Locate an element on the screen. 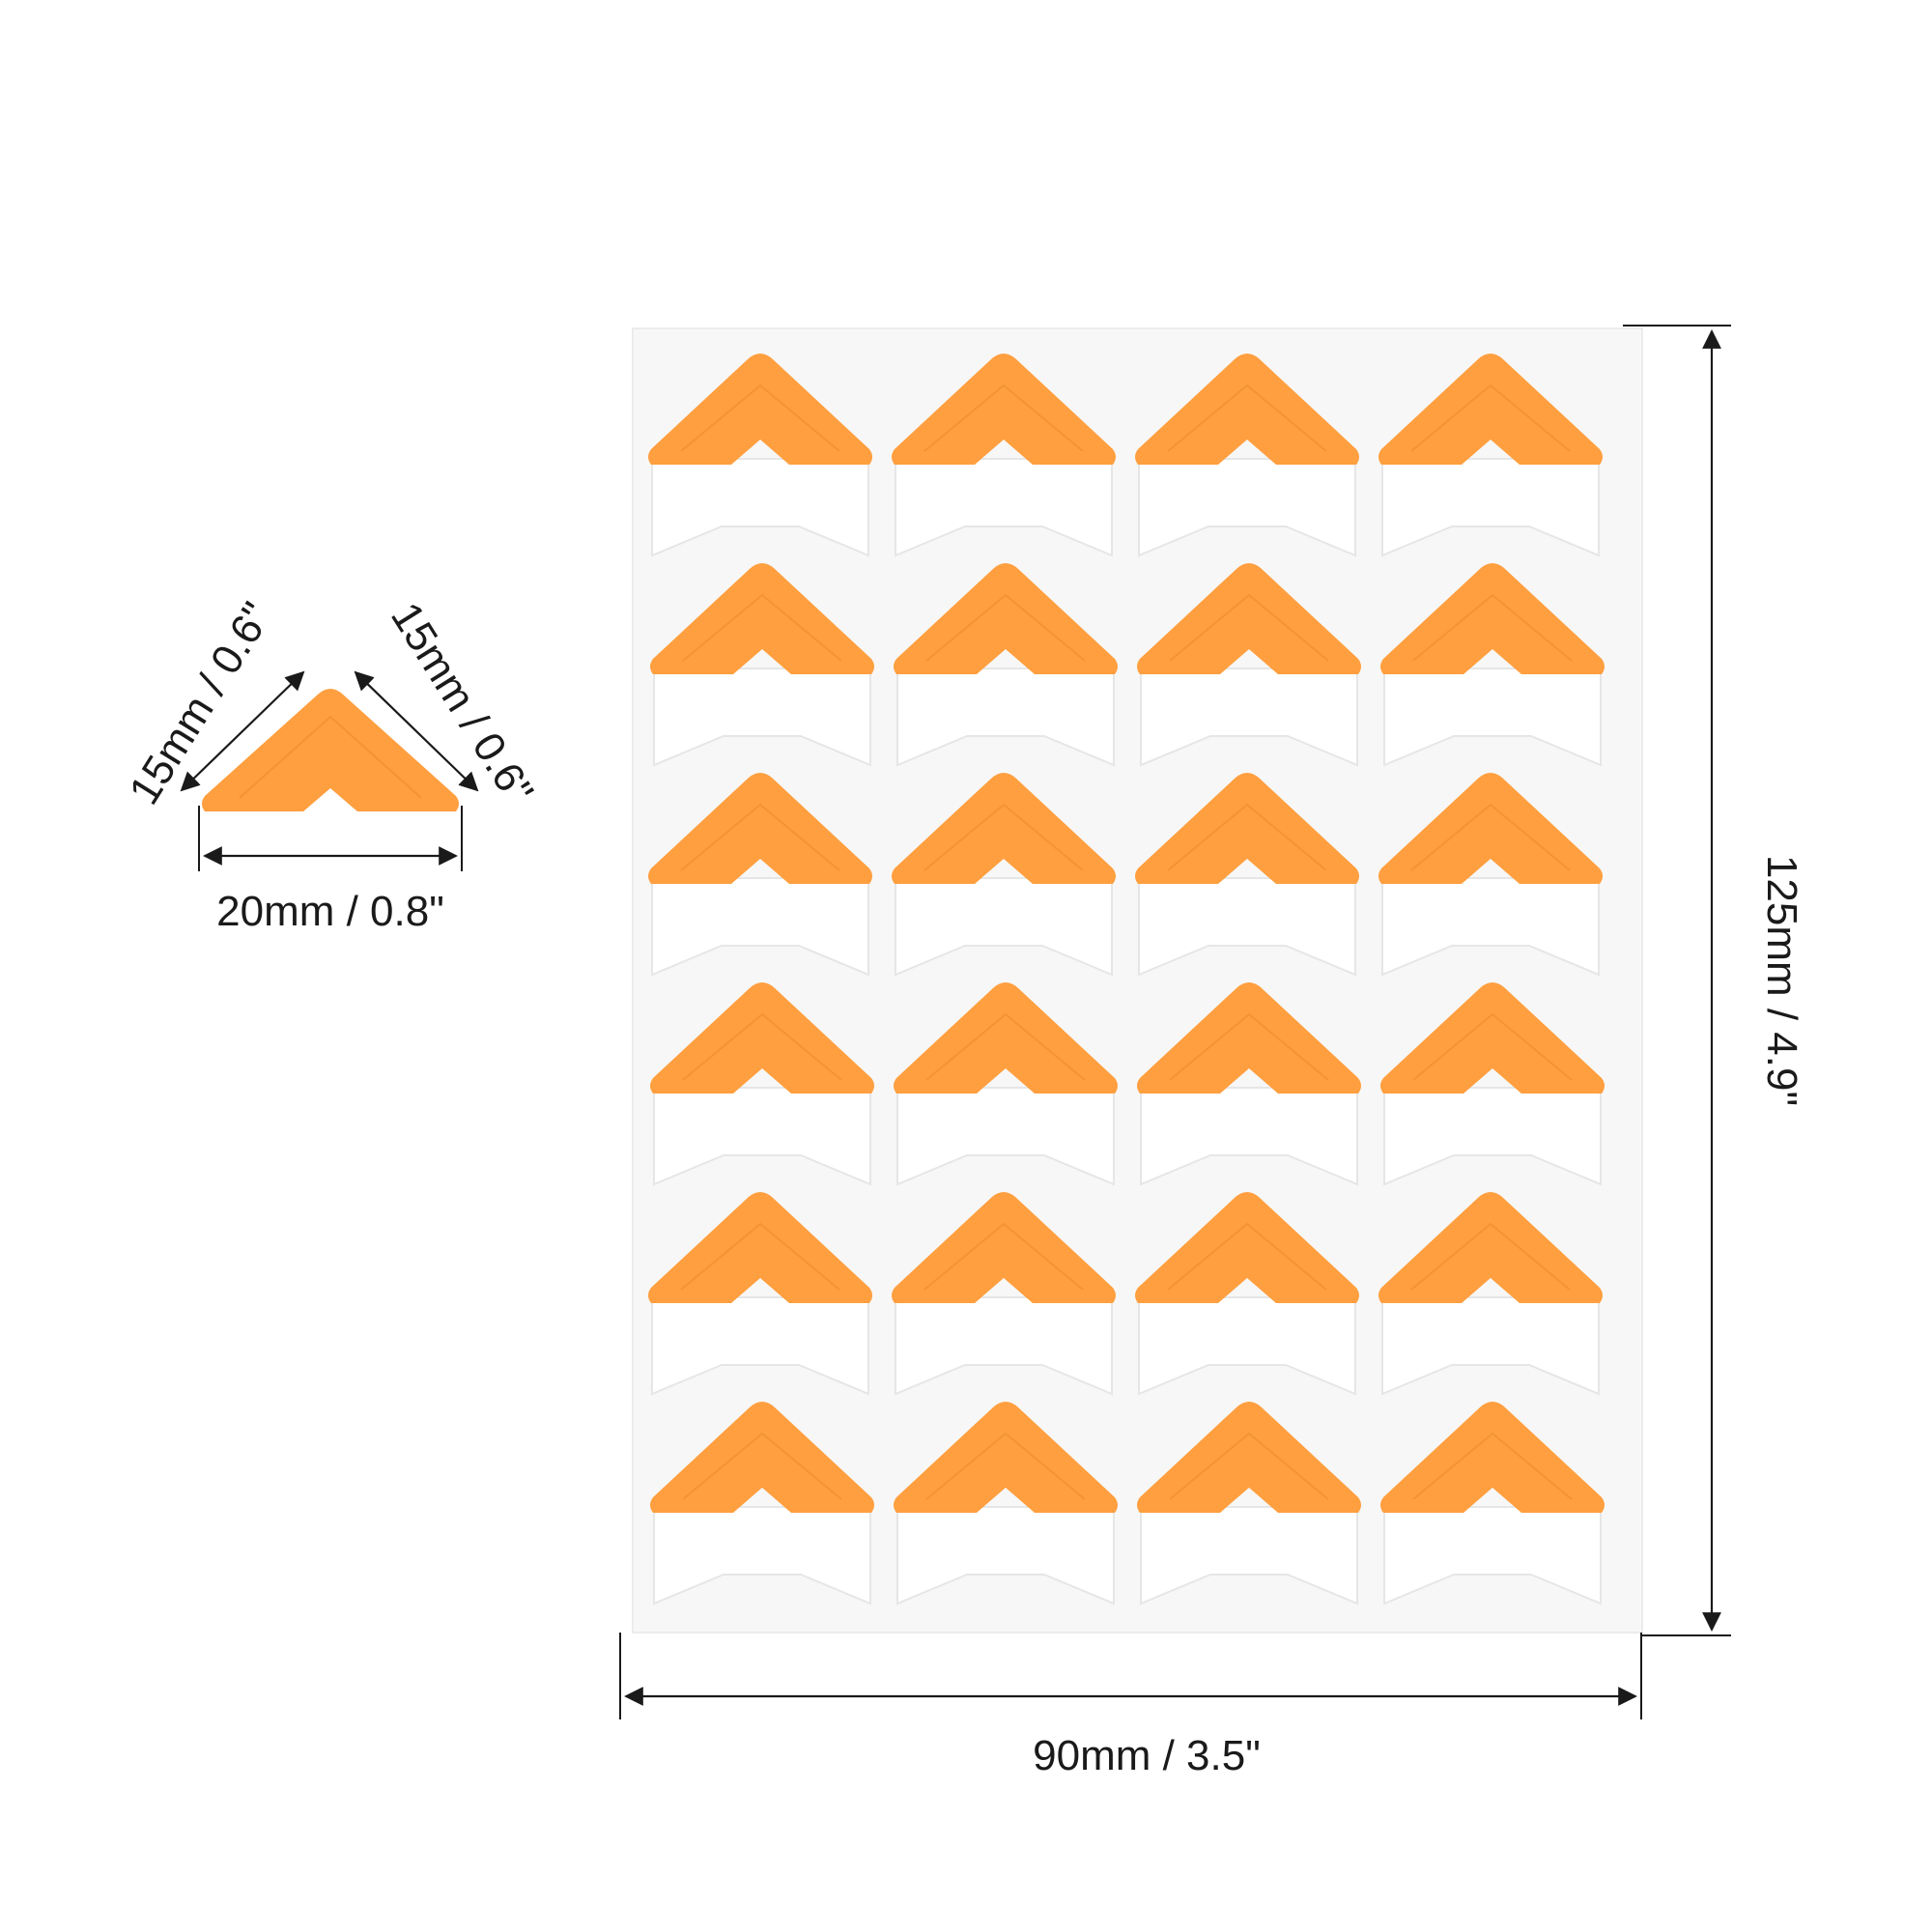 This screenshot has height=1932, width=1932. sheet-height-label: 125mm / 4.9" is located at coordinates (1781, 980).